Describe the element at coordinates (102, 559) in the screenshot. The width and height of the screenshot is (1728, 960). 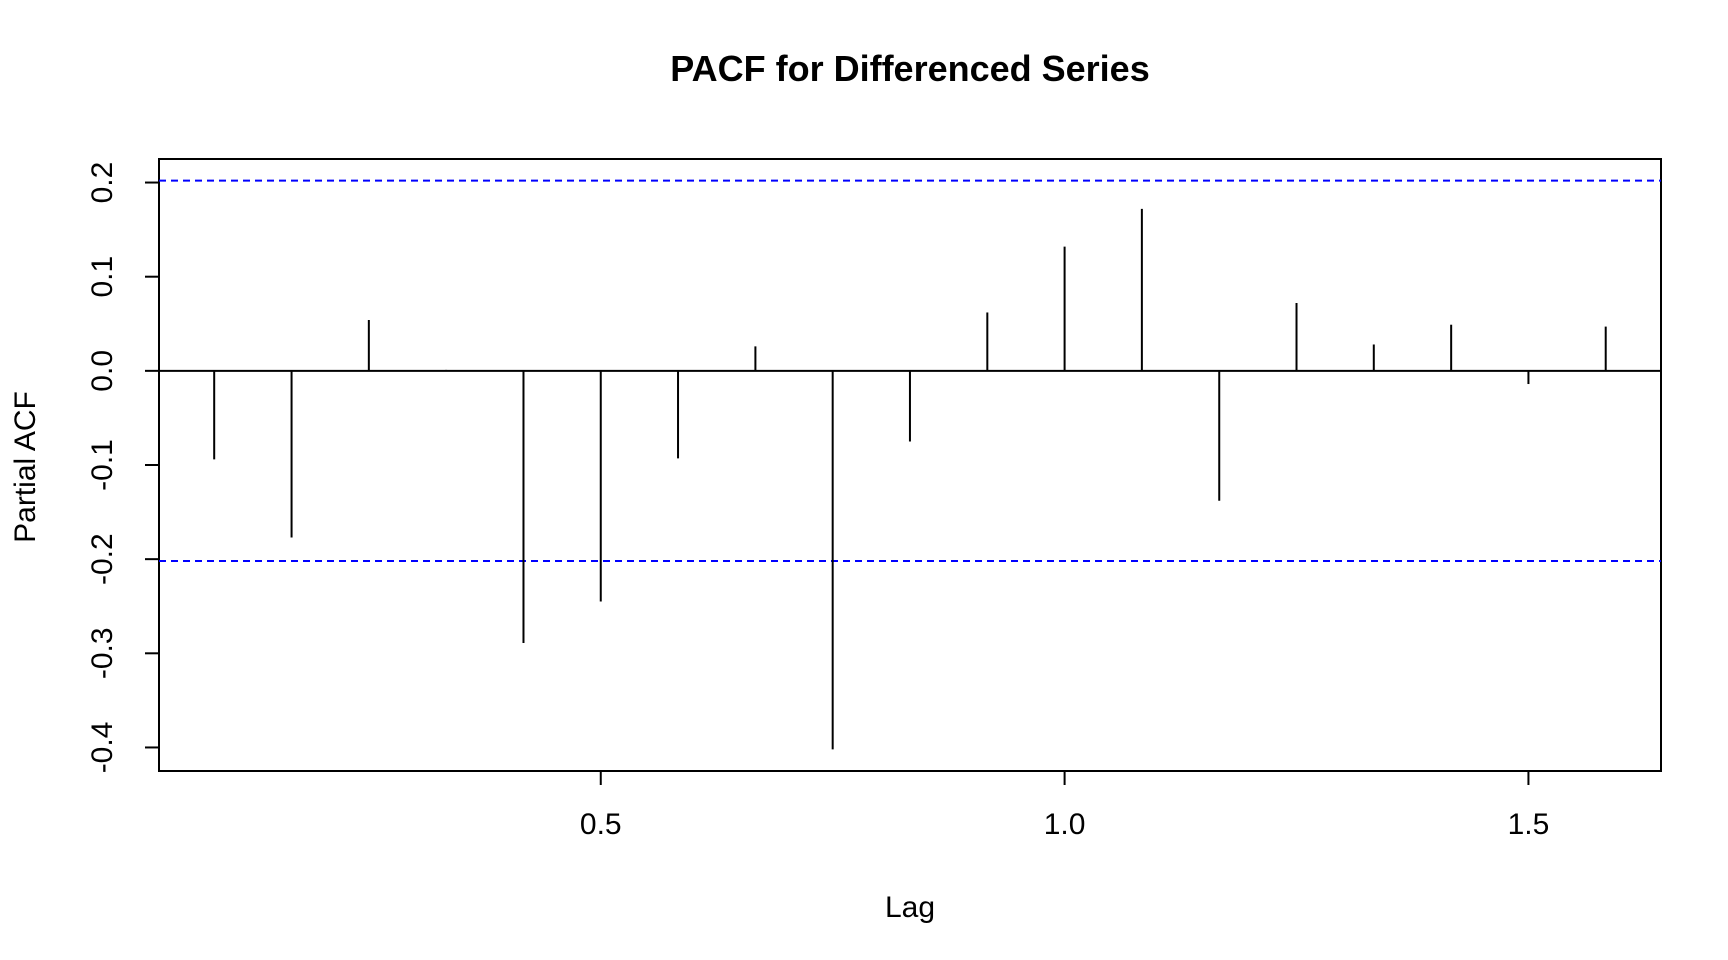
I see `y-tick-label: -0.2` at that location.